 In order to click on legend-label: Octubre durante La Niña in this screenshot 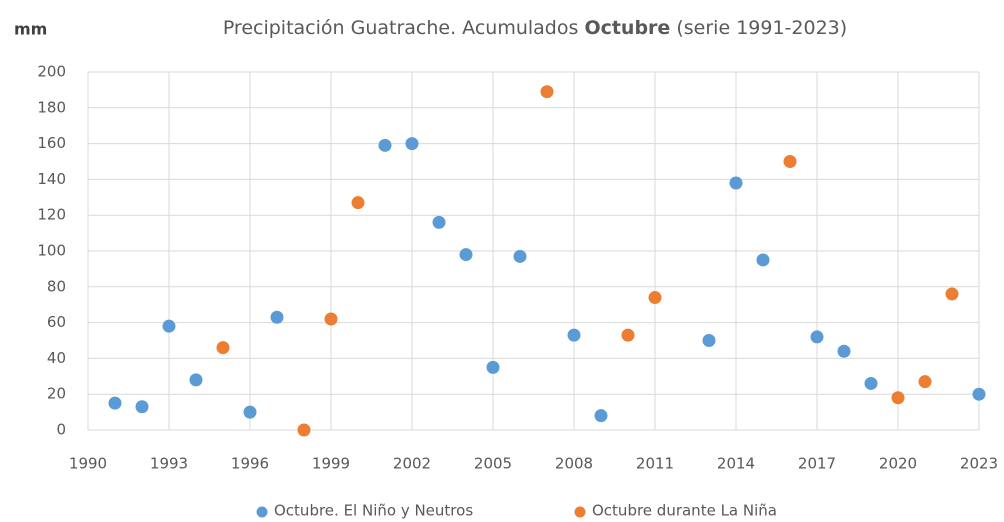, I will do `click(684, 511)`.